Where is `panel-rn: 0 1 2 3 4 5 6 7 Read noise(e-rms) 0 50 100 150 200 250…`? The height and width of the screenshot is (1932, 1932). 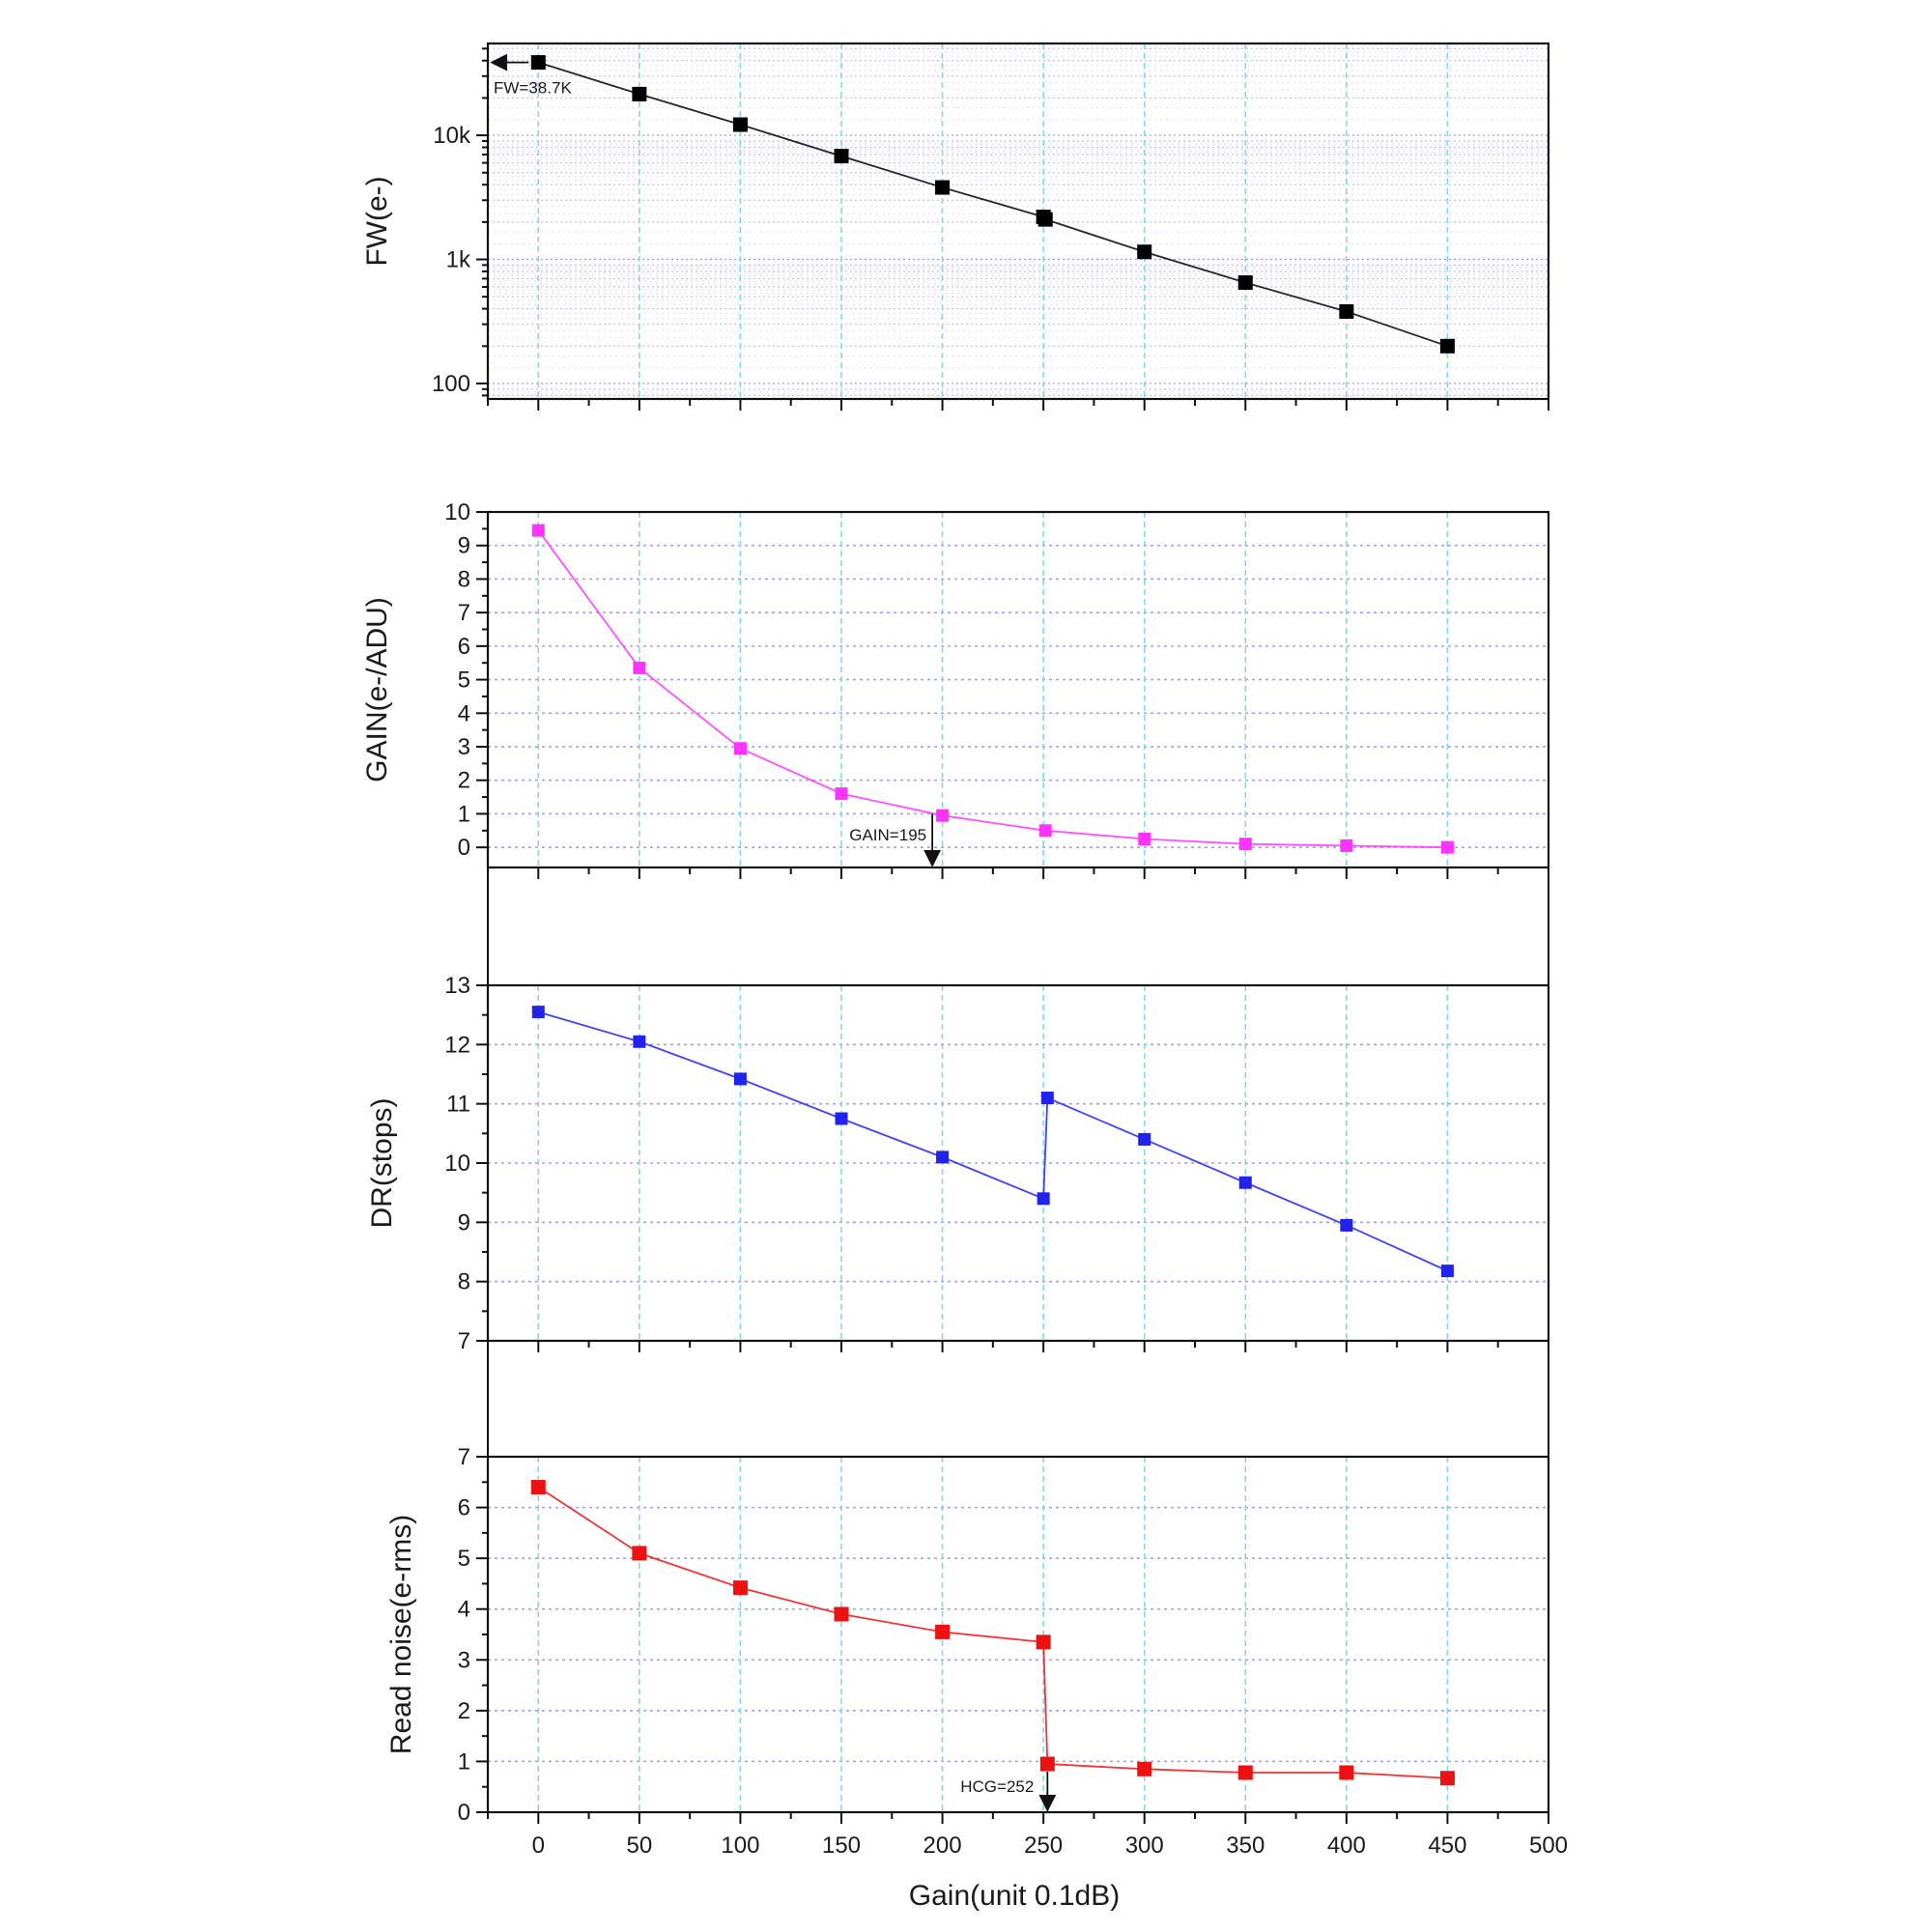
panel-rn: 0 1 2 3 4 5 6 7 Read noise(e-rms) 0 50 100 150 200 250… is located at coordinates (976, 1651).